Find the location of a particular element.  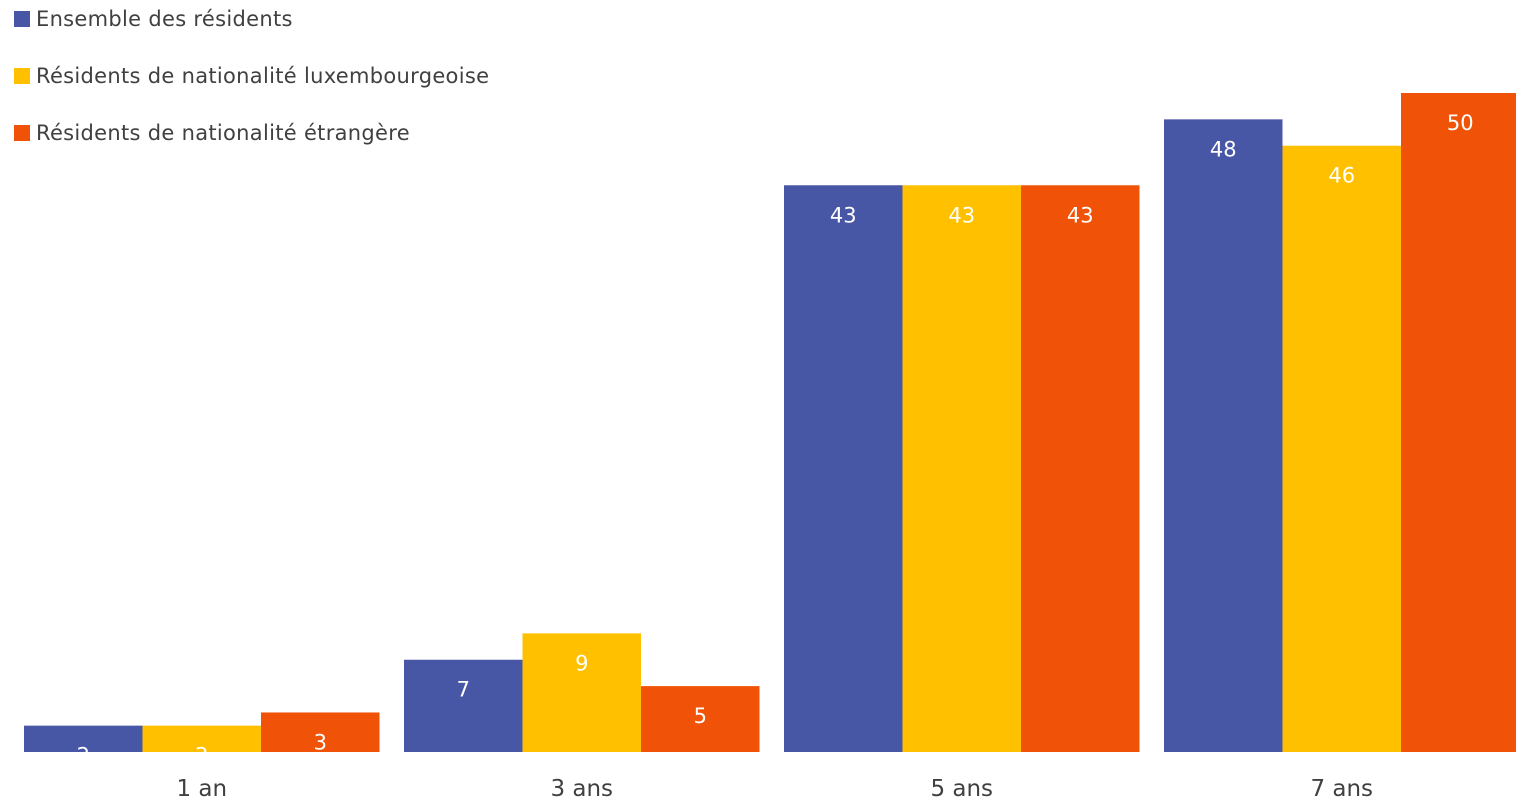

x-tick-label-1-an: 1 an is located at coordinates (201, 789).